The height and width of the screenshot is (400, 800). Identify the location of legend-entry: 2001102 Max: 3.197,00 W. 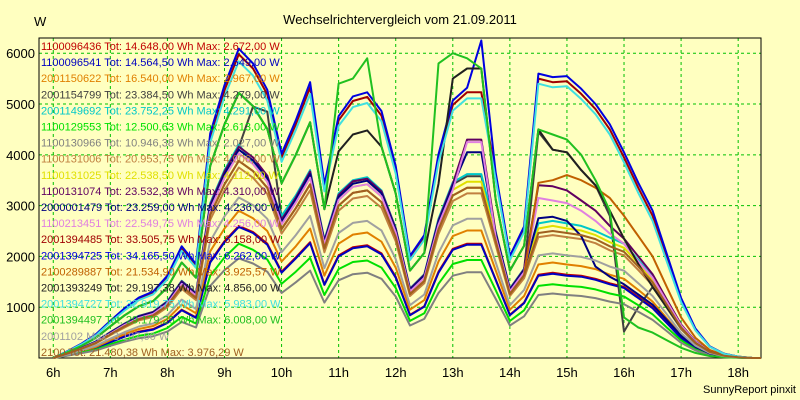
(105, 337).